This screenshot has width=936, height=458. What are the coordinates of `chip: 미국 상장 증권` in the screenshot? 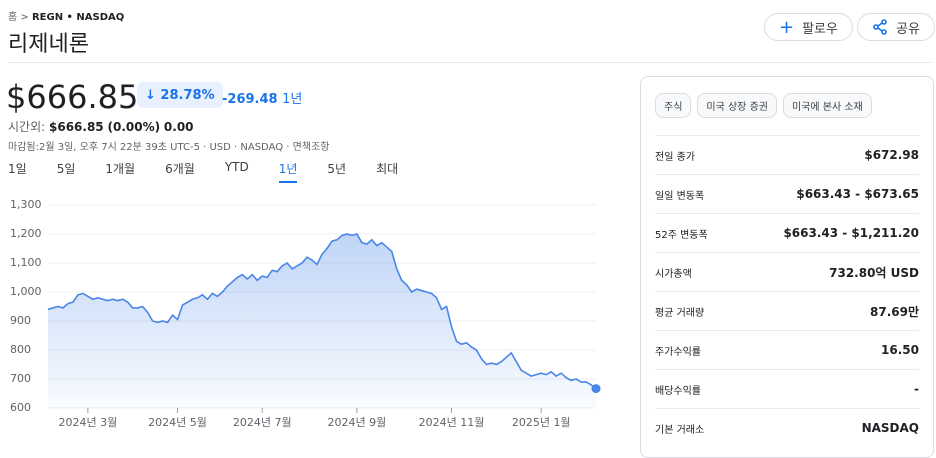 It's located at (737, 105).